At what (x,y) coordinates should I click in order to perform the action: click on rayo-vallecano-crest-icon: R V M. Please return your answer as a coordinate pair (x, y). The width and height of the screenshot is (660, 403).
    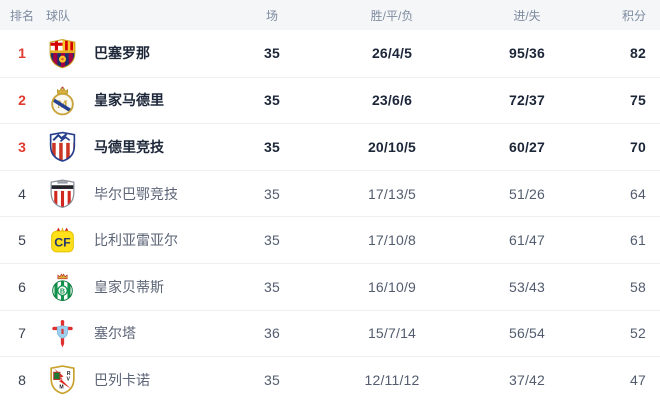
    Looking at the image, I should click on (68, 379).